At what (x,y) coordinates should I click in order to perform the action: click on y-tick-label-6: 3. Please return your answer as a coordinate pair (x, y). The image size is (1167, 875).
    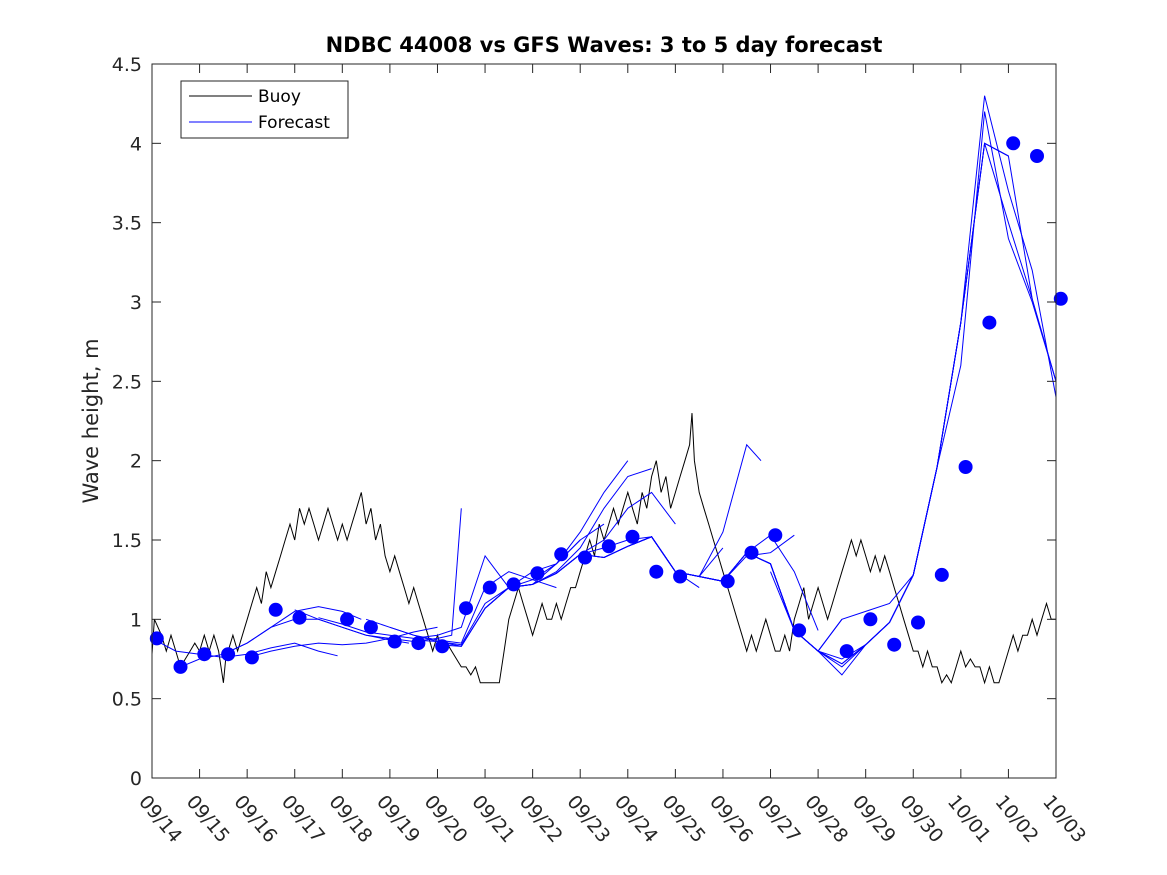
    Looking at the image, I should click on (136, 303).